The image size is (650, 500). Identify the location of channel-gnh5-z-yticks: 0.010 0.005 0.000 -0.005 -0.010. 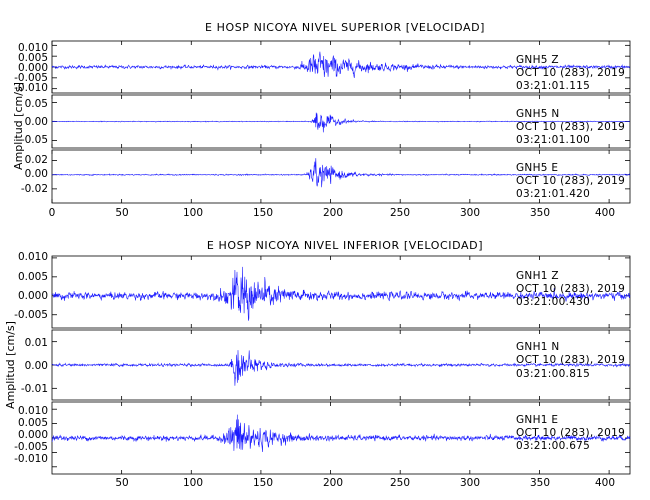
(31, 68).